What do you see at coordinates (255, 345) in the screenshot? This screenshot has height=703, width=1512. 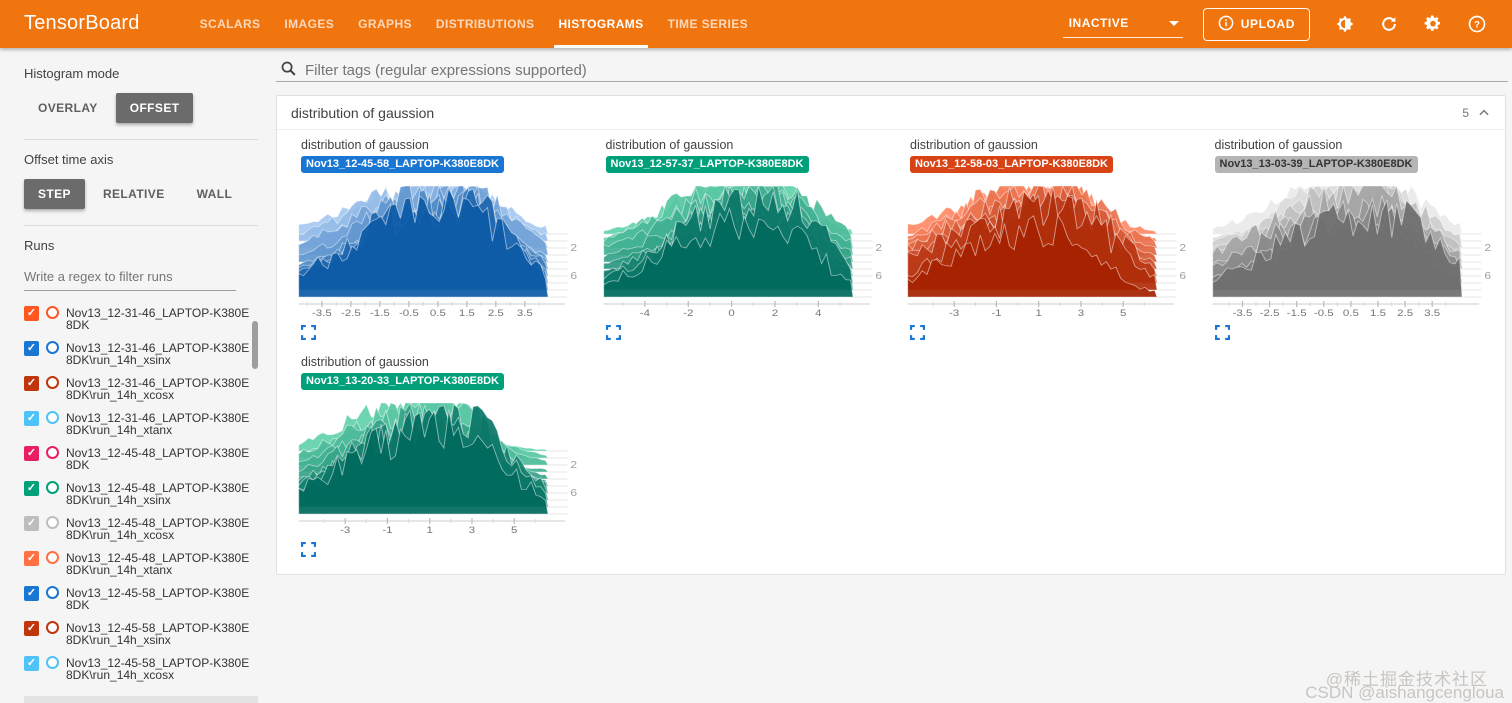 I see `runs-scrollbar` at bounding box center [255, 345].